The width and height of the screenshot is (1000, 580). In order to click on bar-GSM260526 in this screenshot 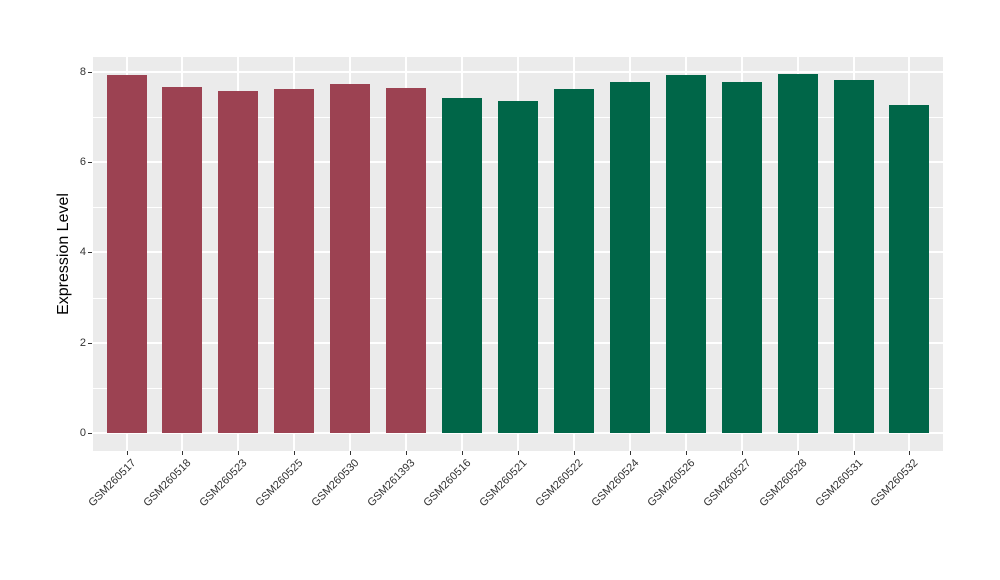, I will do `click(685, 253)`.